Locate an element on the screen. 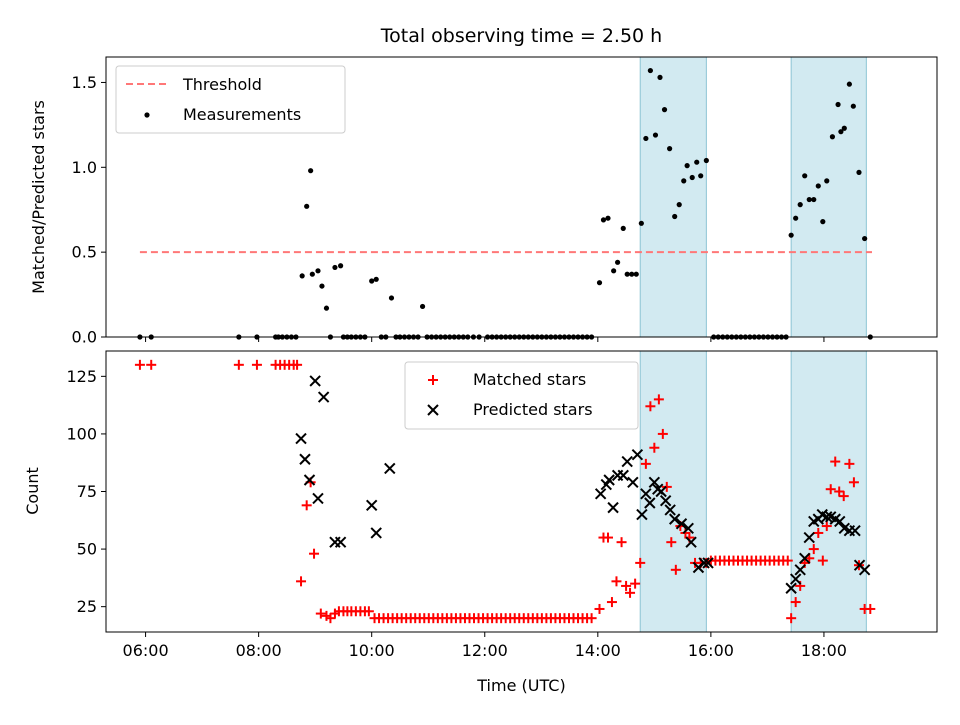  y-tick-label: 0.5 is located at coordinates (84, 252).